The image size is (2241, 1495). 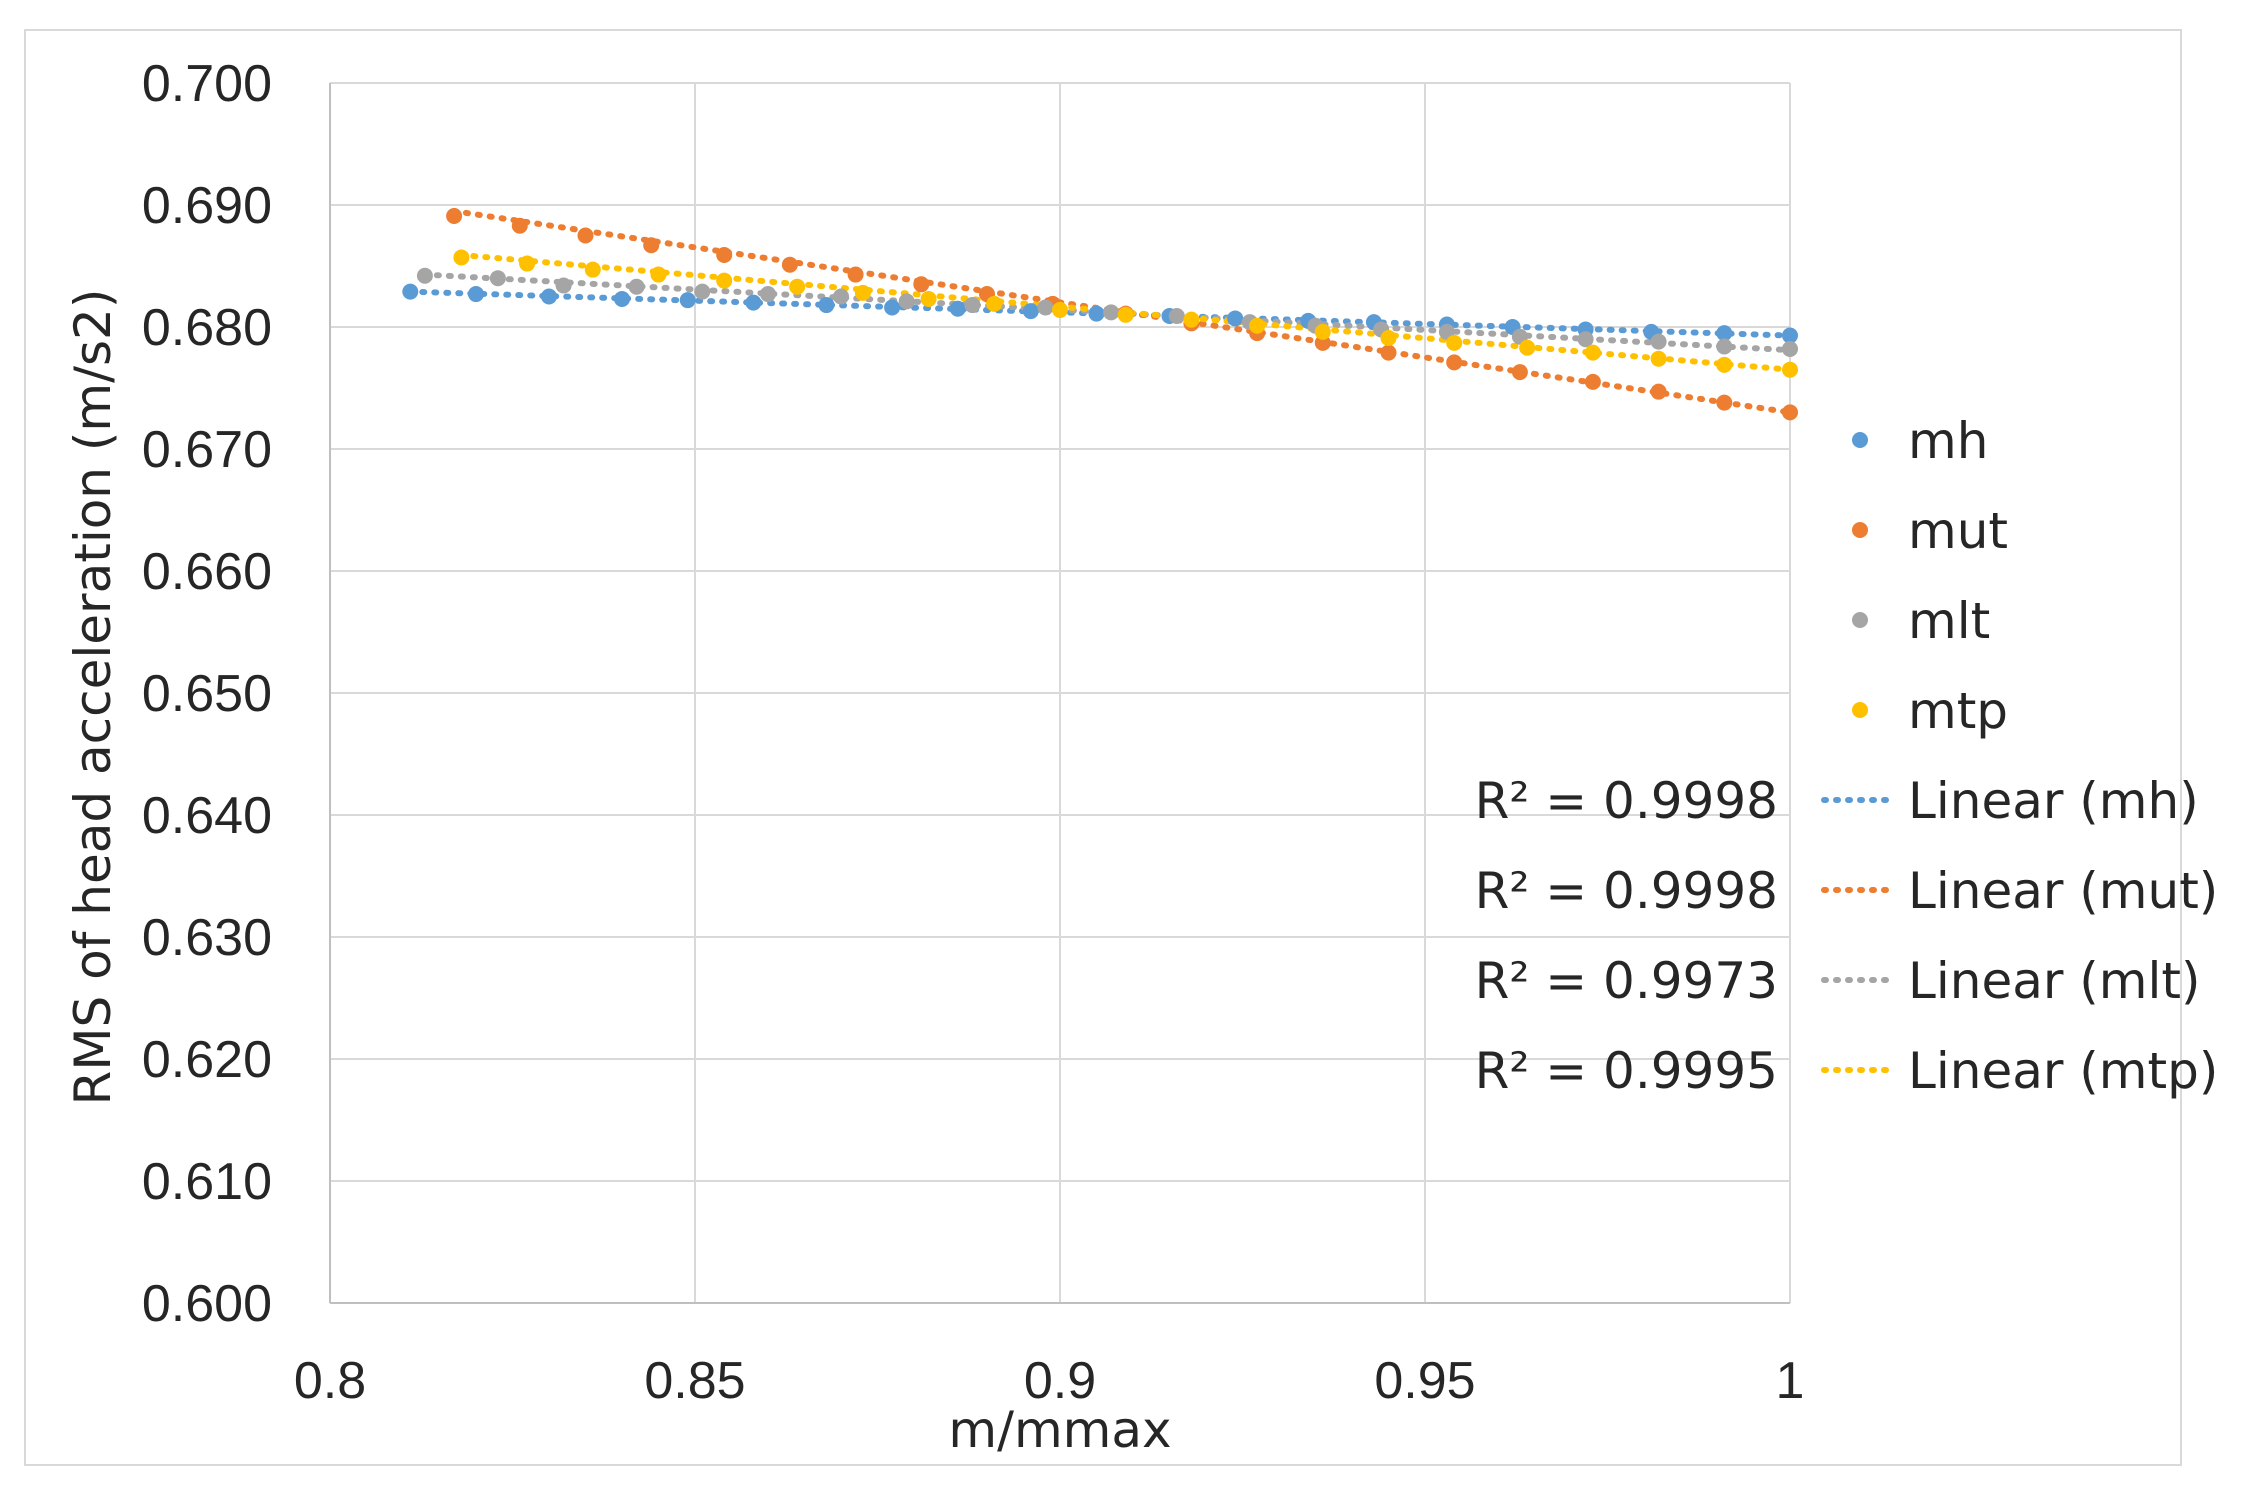 What do you see at coordinates (207, 572) in the screenshot?
I see `y-tick-label: 0.660` at bounding box center [207, 572].